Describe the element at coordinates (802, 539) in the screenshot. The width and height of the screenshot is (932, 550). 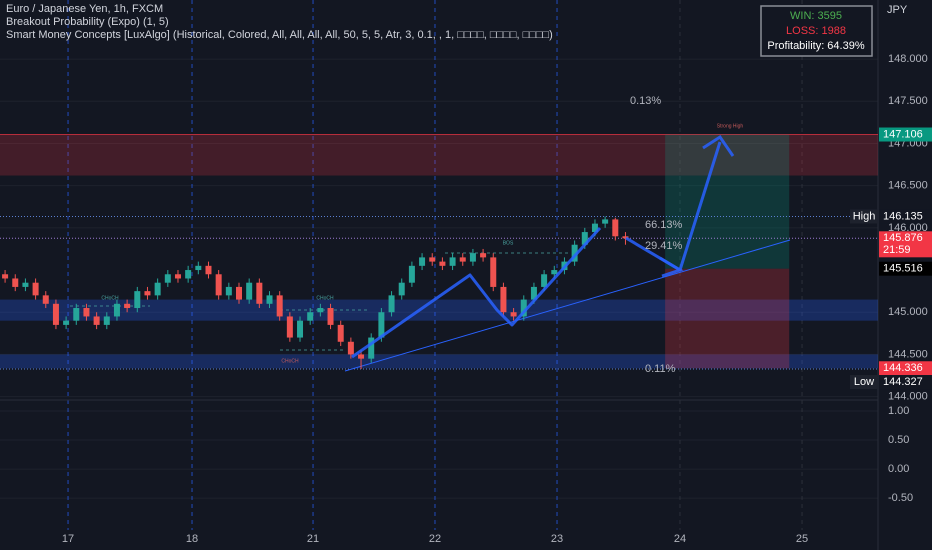
I see `x-tick-label: 25` at that location.